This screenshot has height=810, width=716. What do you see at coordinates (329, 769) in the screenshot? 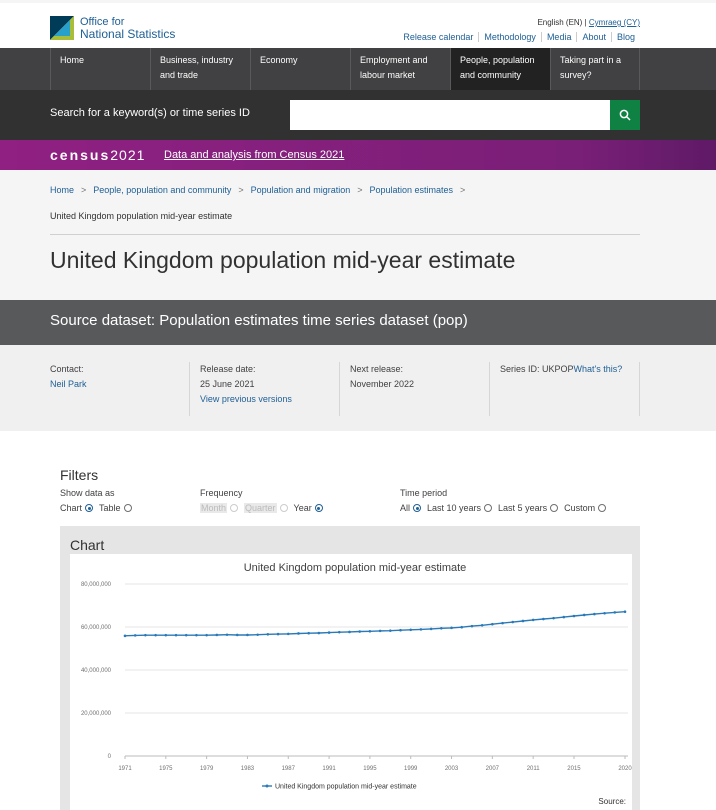
I see `x-tick-label: 1991` at bounding box center [329, 769].